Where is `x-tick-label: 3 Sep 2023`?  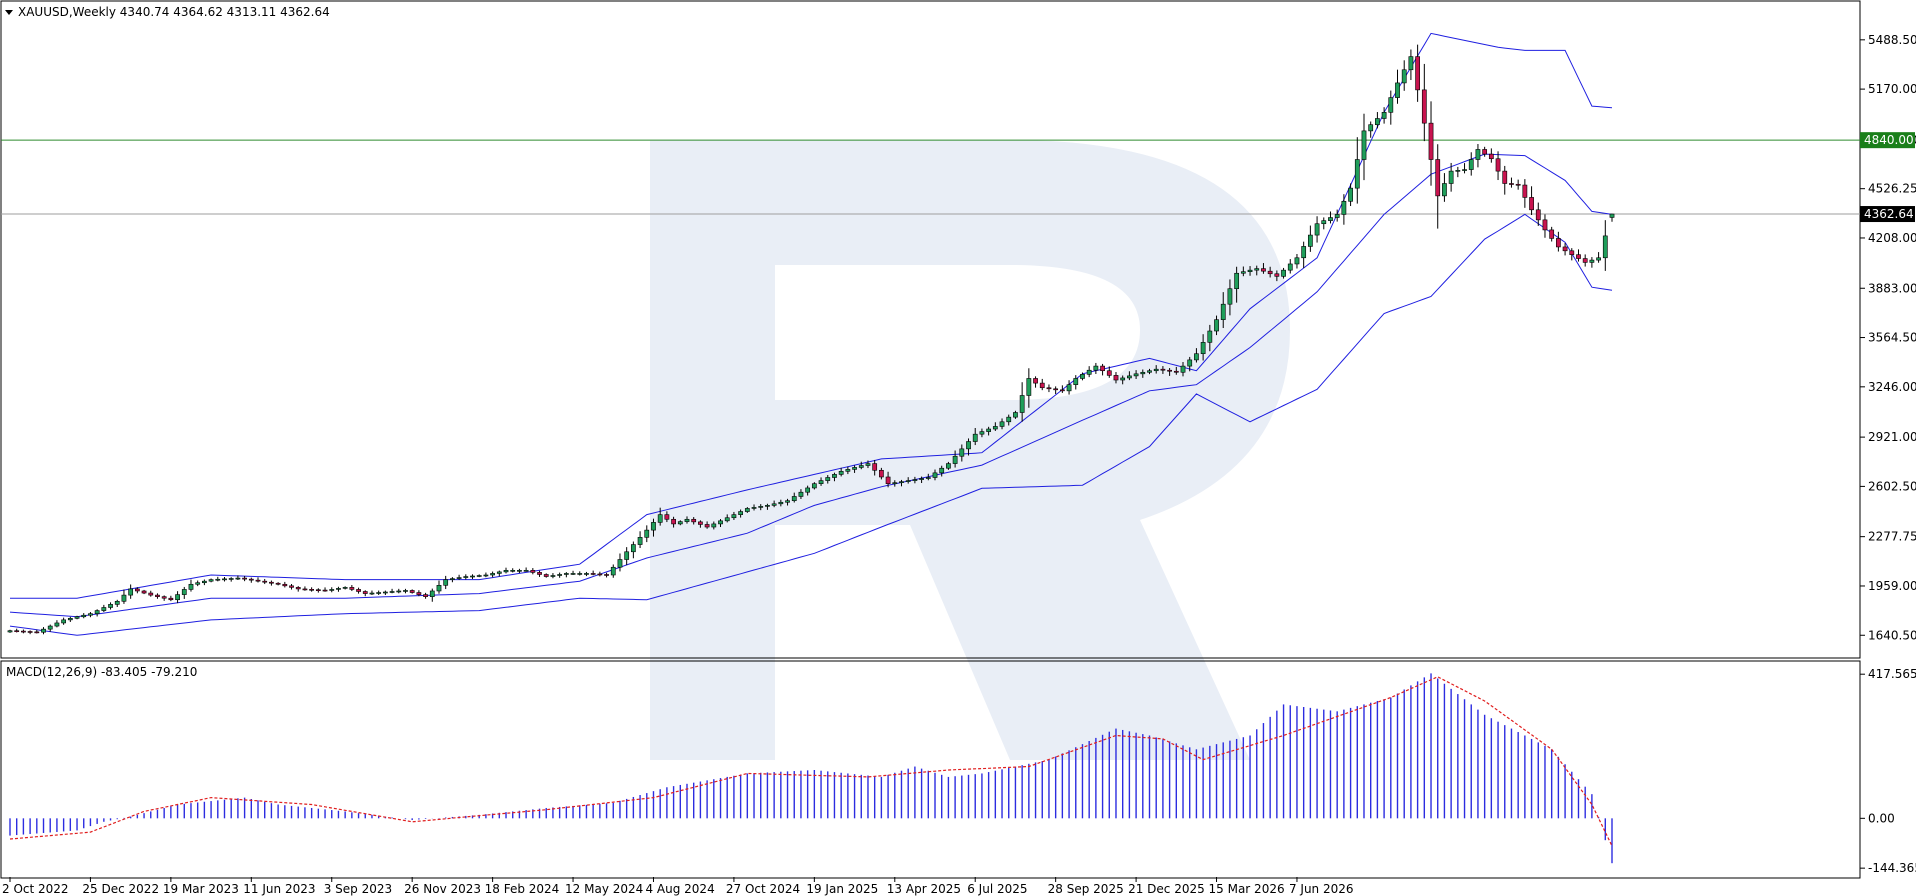
x-tick-label: 3 Sep 2023 is located at coordinates (358, 889).